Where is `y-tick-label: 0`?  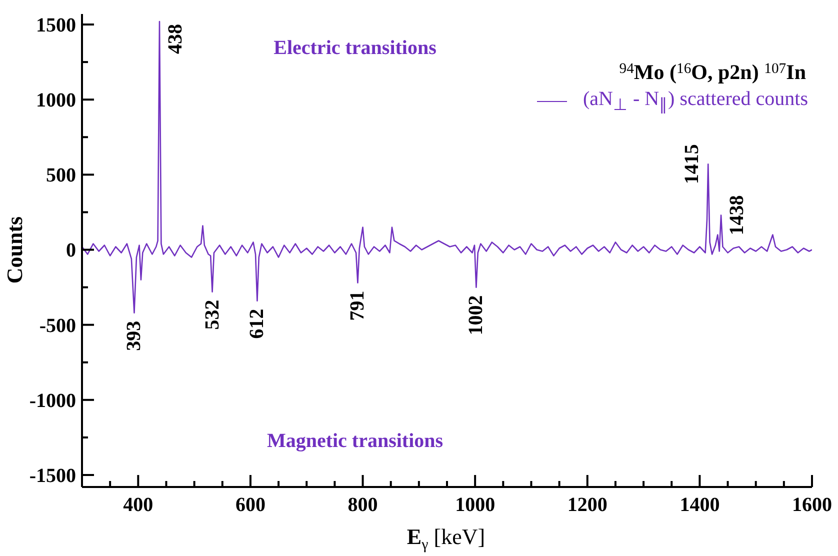
y-tick-label: 0 is located at coordinates (71, 251).